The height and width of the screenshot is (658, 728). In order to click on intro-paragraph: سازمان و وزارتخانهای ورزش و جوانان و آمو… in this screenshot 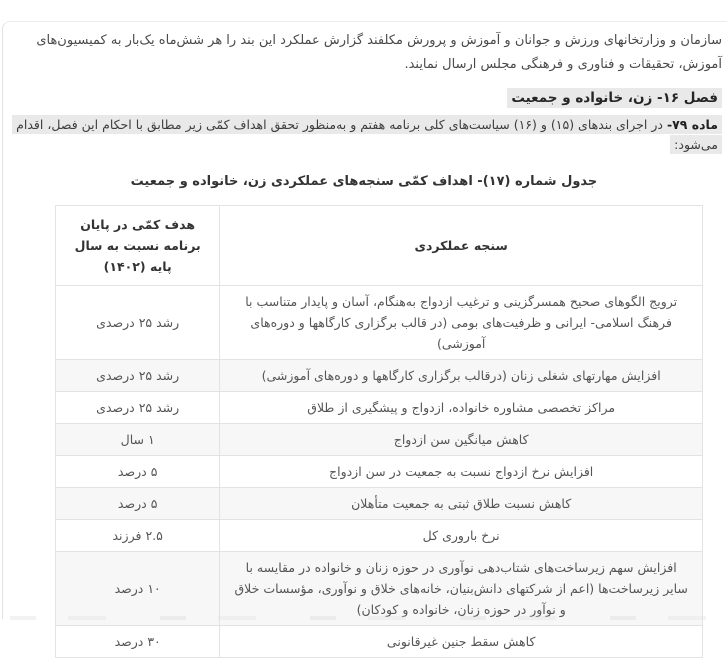, I will do `click(379, 52)`.